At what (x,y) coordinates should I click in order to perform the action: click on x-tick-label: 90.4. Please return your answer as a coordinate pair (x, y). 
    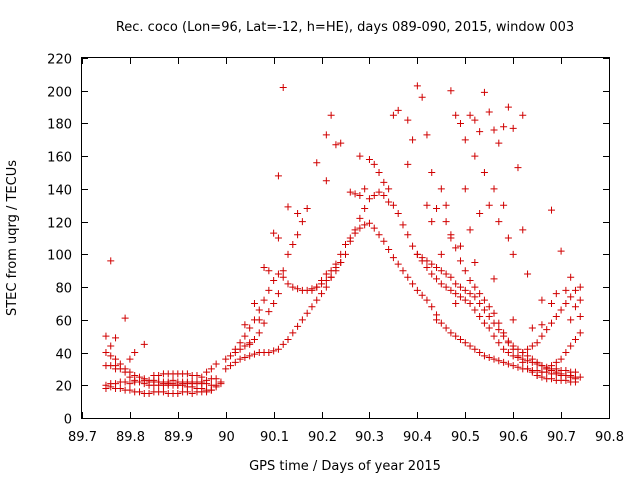
    Looking at the image, I should click on (417, 437).